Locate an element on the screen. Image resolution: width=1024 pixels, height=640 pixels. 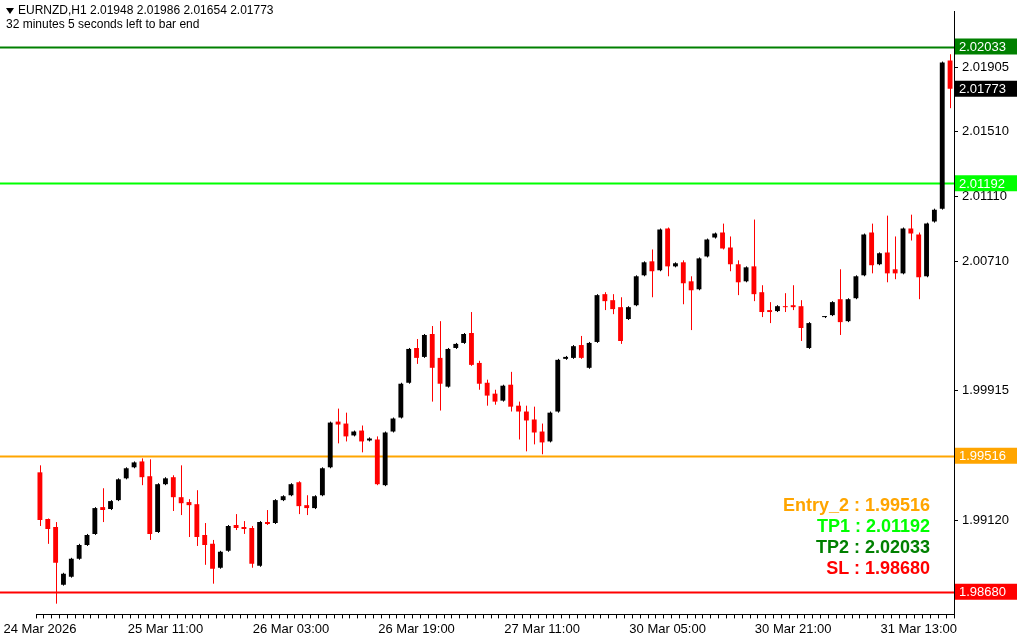
y-tick-label: 2.01905 is located at coordinates (985, 66).